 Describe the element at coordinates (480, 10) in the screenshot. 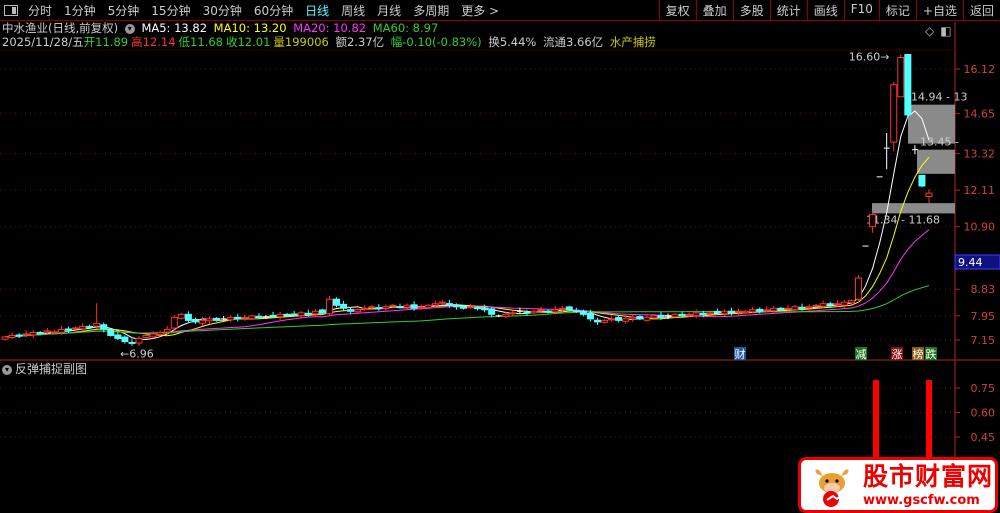

I see `tab-more: 更多 >` at that location.